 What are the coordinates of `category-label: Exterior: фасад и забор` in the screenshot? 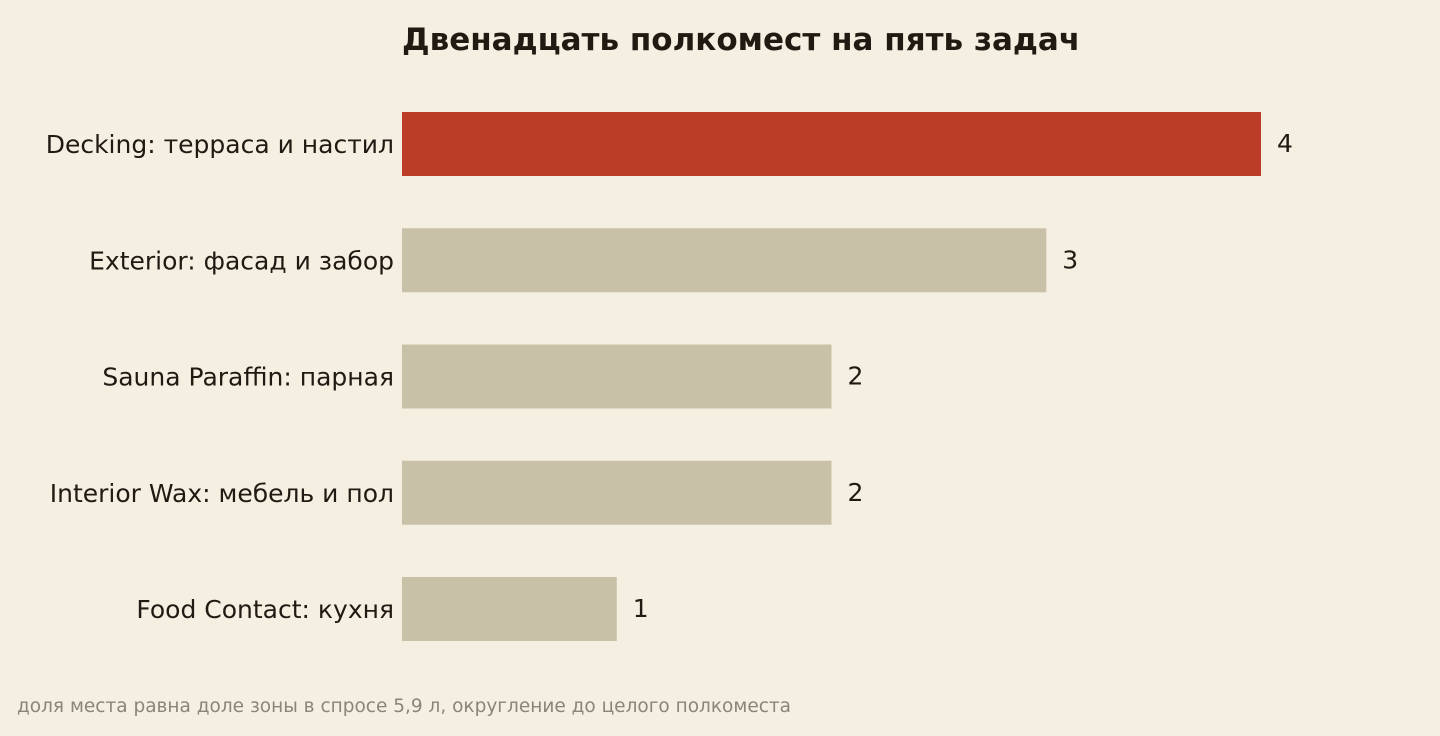 It's located at (241, 260).